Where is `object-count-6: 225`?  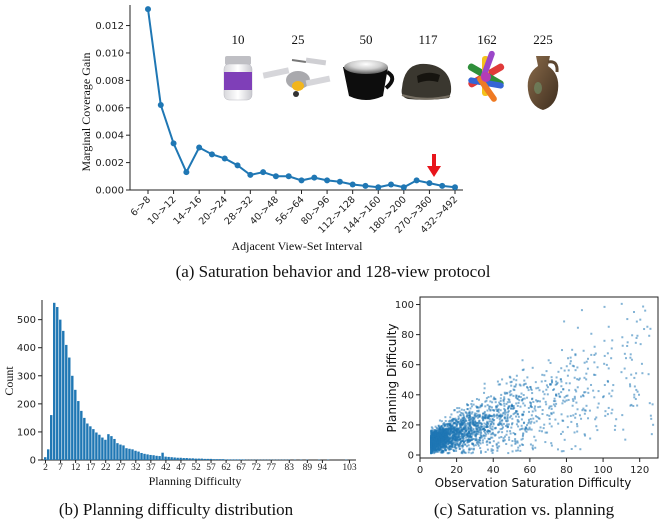
object-count-6: 225 is located at coordinates (543, 39).